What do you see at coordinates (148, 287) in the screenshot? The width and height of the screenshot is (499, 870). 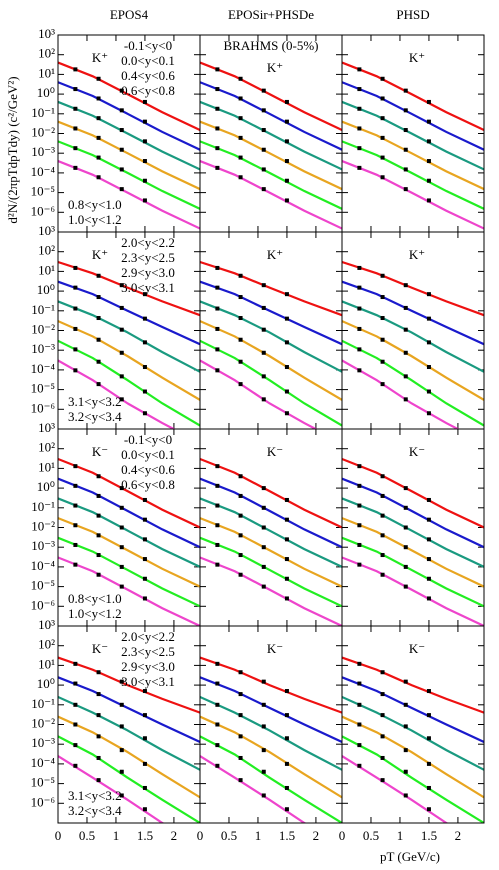 I see `legend-label: 3.0<y<3.1` at bounding box center [148, 287].